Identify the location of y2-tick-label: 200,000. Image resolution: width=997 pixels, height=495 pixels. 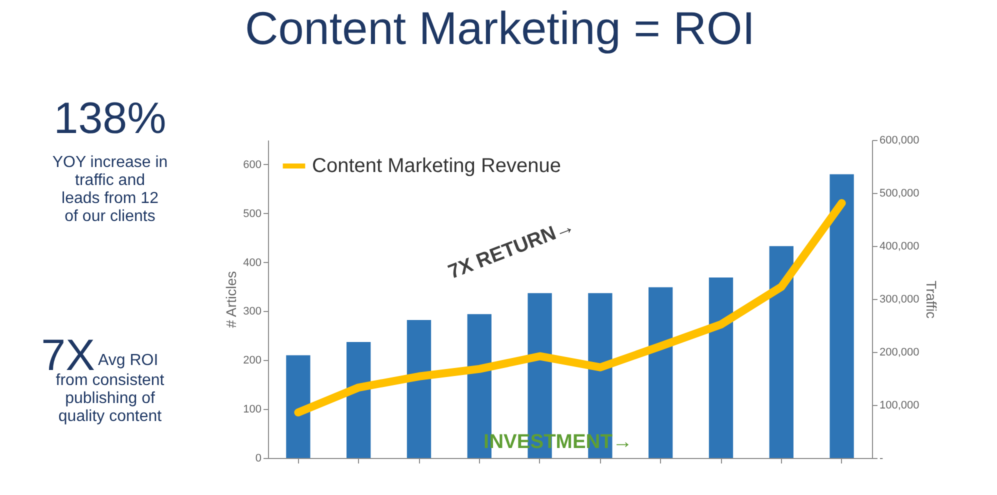
(900, 352).